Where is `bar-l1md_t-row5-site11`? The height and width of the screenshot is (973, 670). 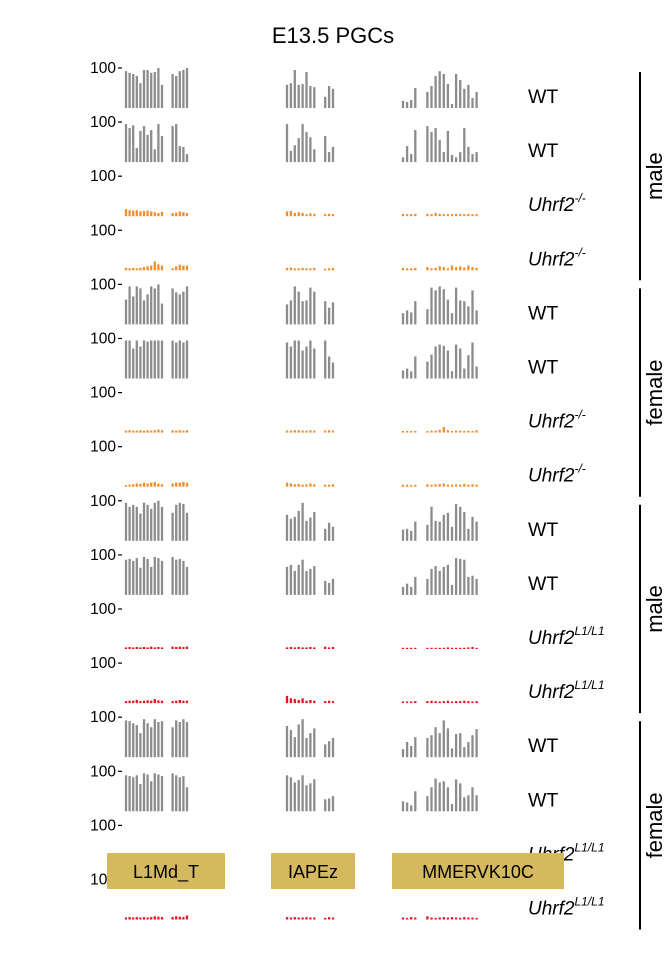
bar-l1md_t-row5-site11 is located at coordinates (162, 314).